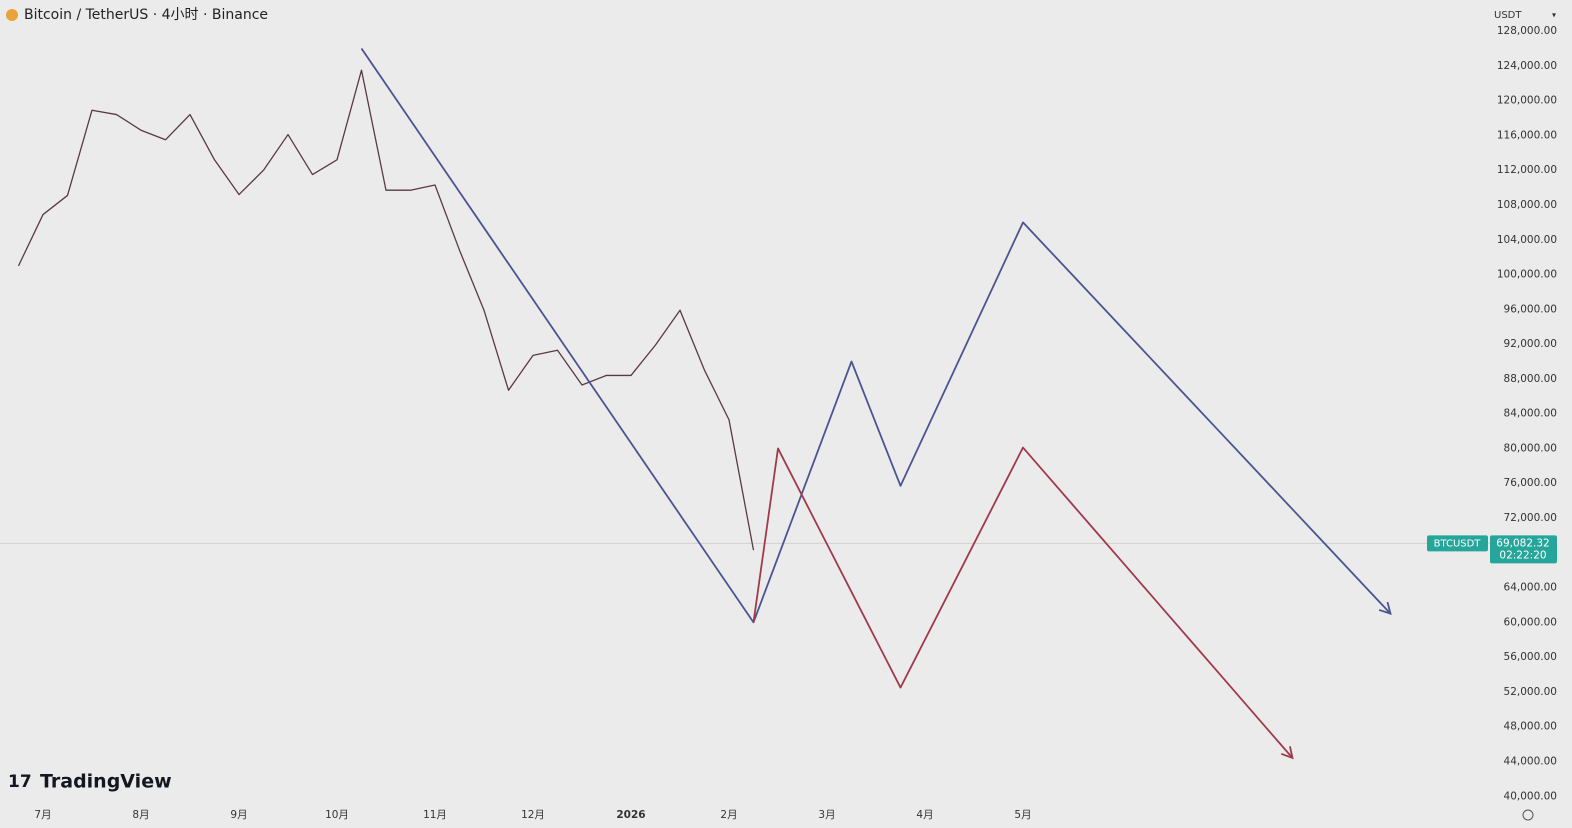  I want to click on y-tick-label: 88,000.00, so click(1530, 379).